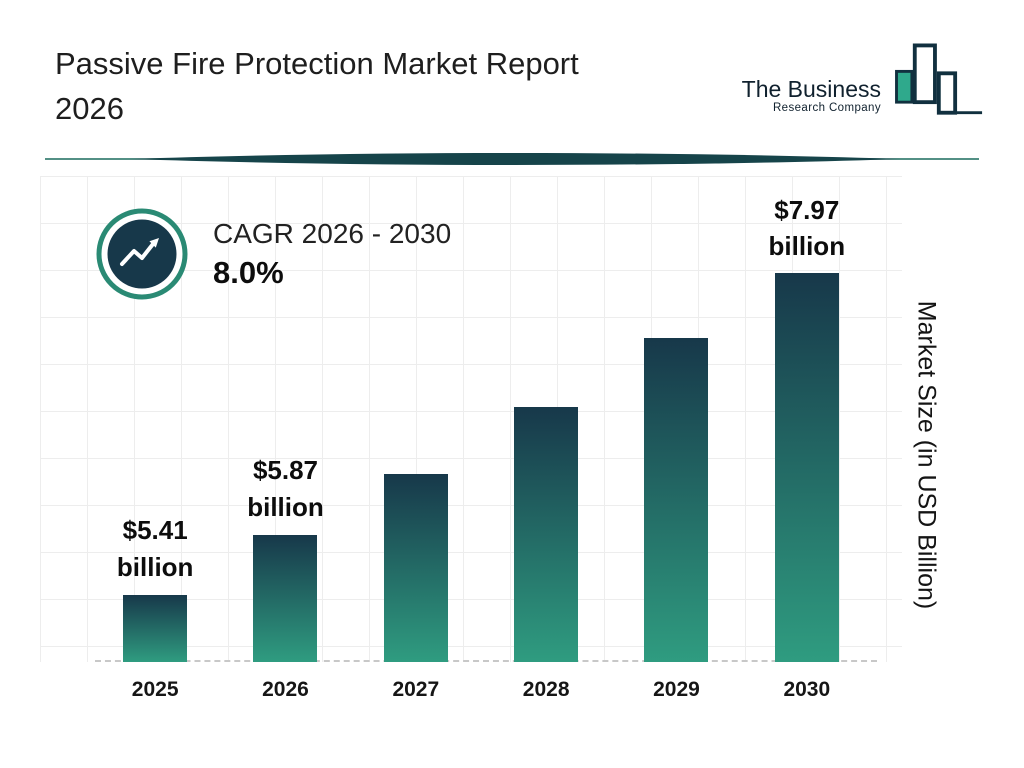 The width and height of the screenshot is (1024, 768). I want to click on cagr-text: CAGR 2026 - 2030 8.0%, so click(332, 254).